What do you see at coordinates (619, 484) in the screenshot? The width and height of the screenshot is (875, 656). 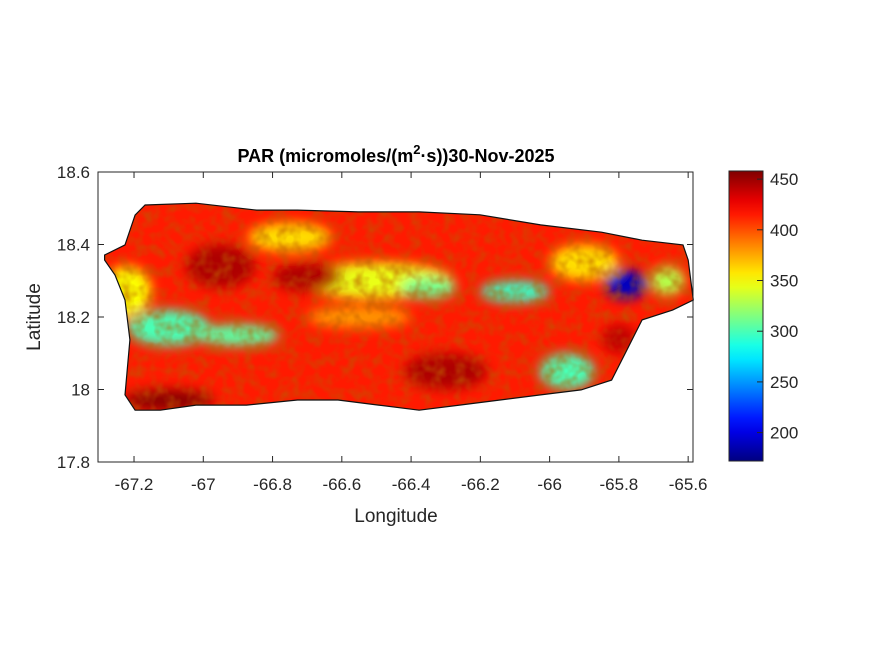 I see `x-tick-label: -65.8` at bounding box center [619, 484].